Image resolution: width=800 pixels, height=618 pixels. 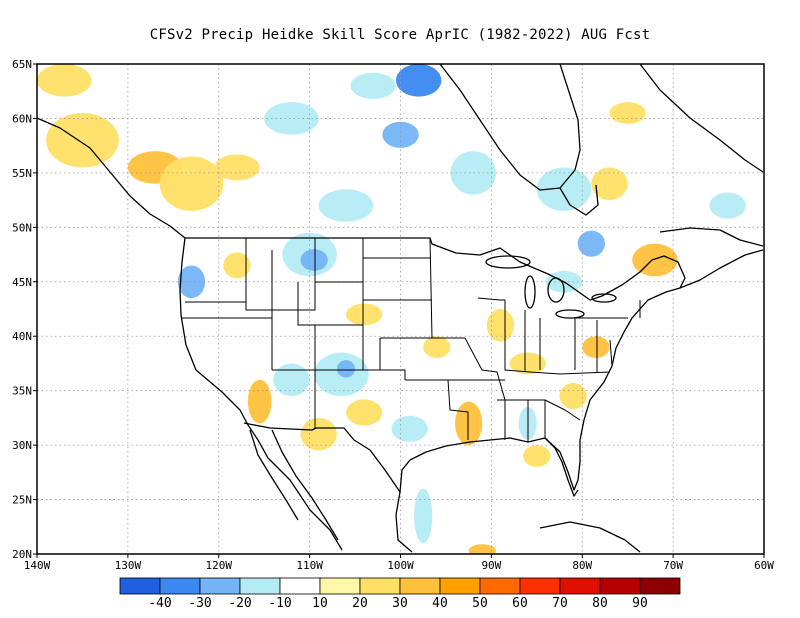 I want to click on lat-tick-label: 65N, so click(x=22, y=64).